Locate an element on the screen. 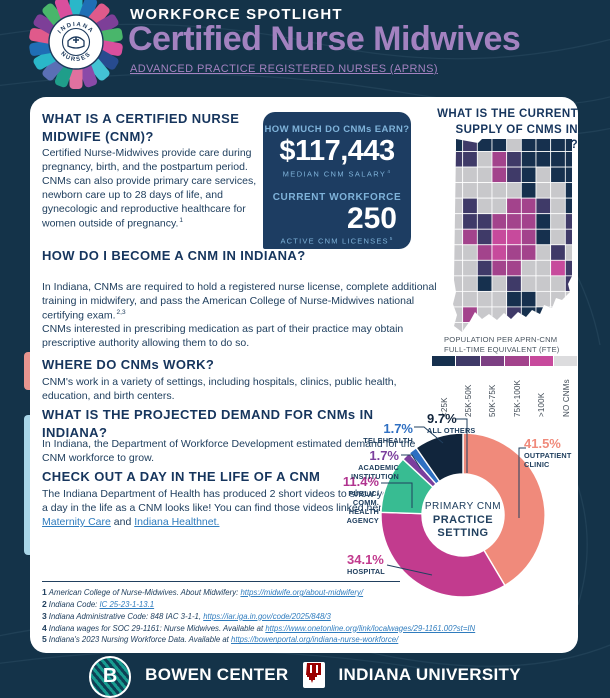 The width and height of the screenshot is (610, 698). footnote-link: https://midwife.org/about-midwifery/ is located at coordinates (302, 592).